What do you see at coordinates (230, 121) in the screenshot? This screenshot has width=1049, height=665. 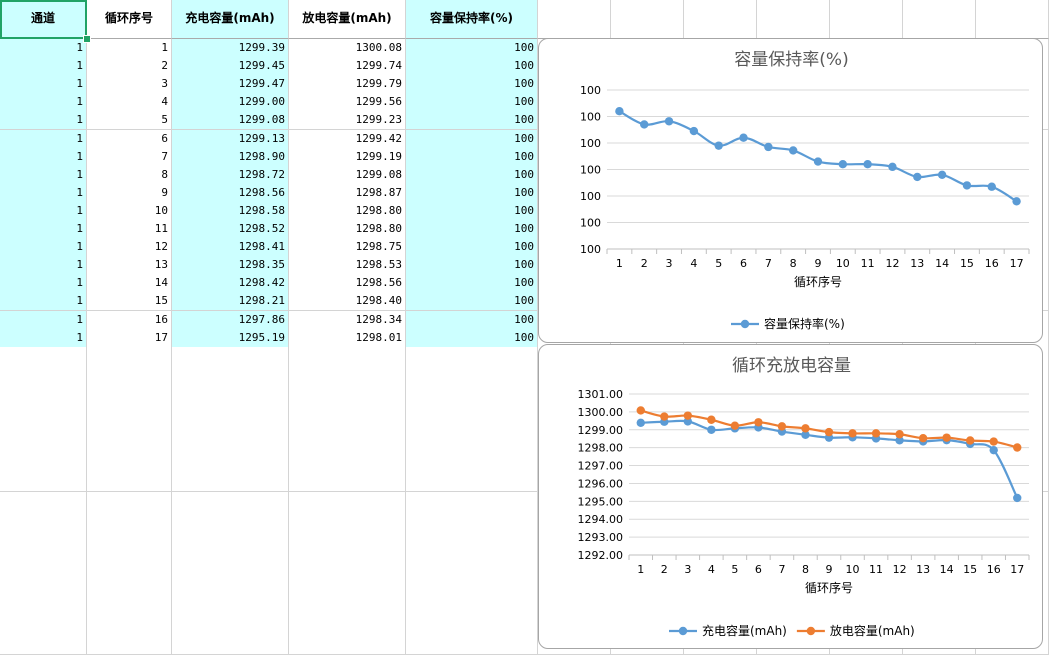 I see `cell-charge: 1299.08` at bounding box center [230, 121].